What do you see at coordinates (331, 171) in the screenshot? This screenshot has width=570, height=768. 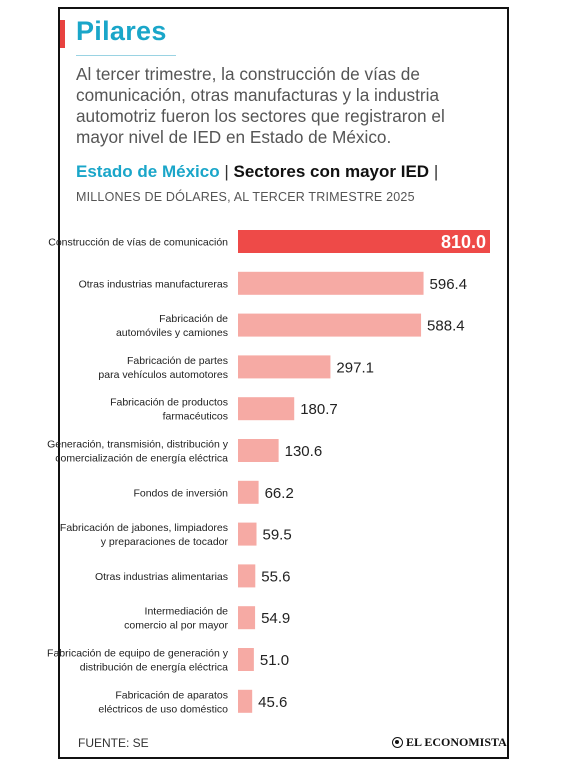 I see `chart-heading-title: Sectores con mayor IED` at bounding box center [331, 171].